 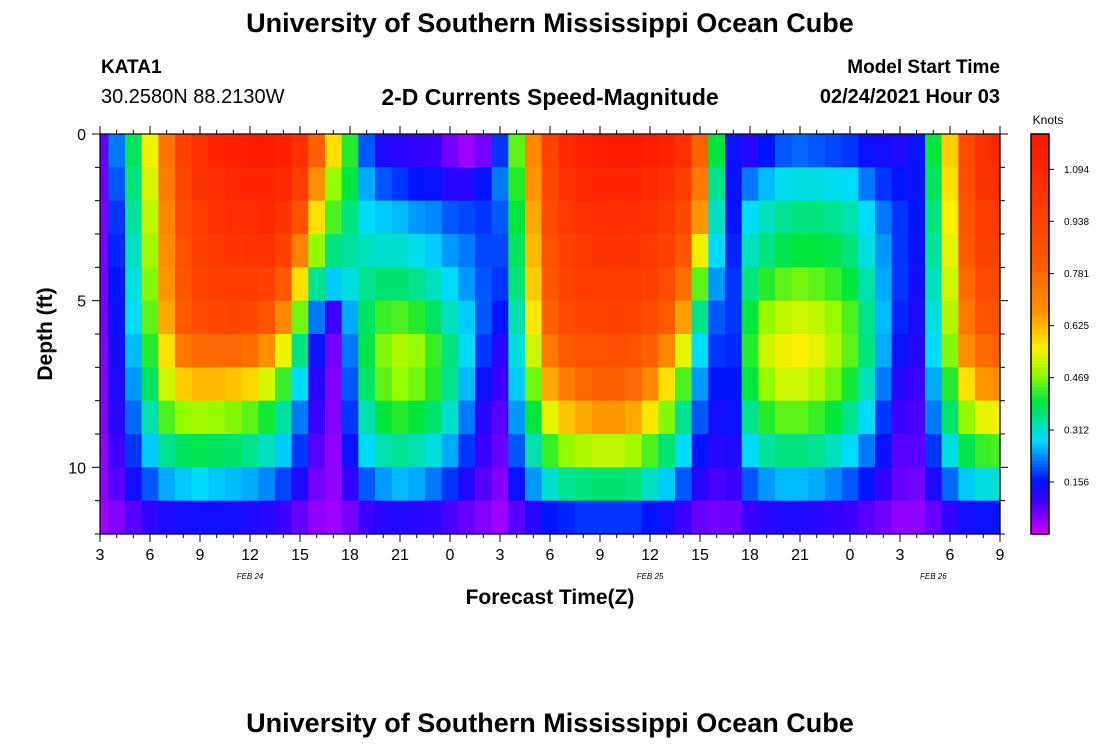 I want to click on y-tick-label: 0, so click(x=81, y=135).